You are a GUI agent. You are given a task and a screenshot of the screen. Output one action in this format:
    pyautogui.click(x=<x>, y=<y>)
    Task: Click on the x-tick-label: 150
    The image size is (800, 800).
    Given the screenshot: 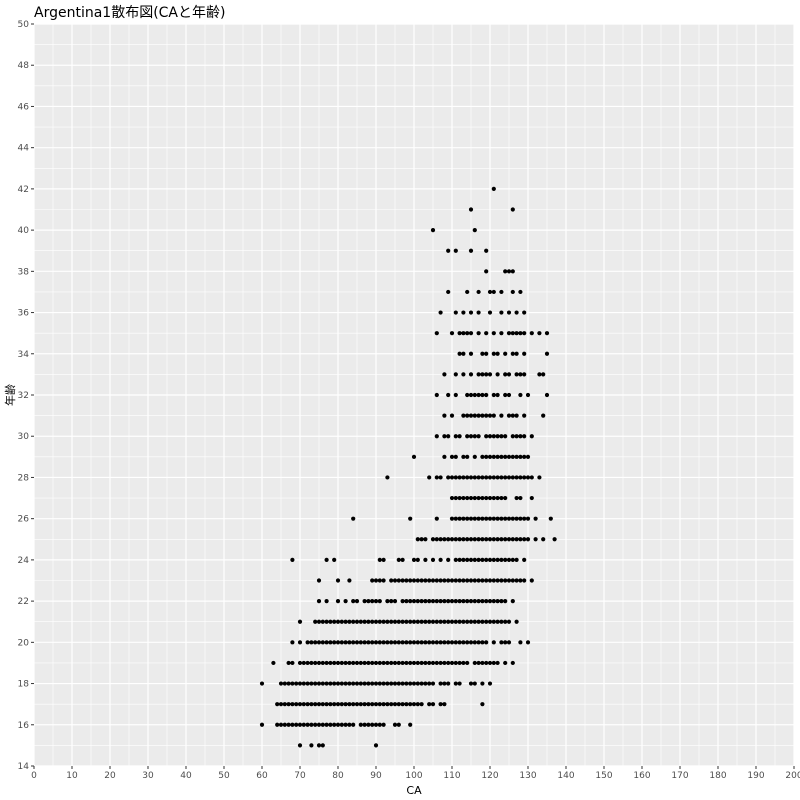 What is the action you would take?
    pyautogui.click(x=603, y=776)
    